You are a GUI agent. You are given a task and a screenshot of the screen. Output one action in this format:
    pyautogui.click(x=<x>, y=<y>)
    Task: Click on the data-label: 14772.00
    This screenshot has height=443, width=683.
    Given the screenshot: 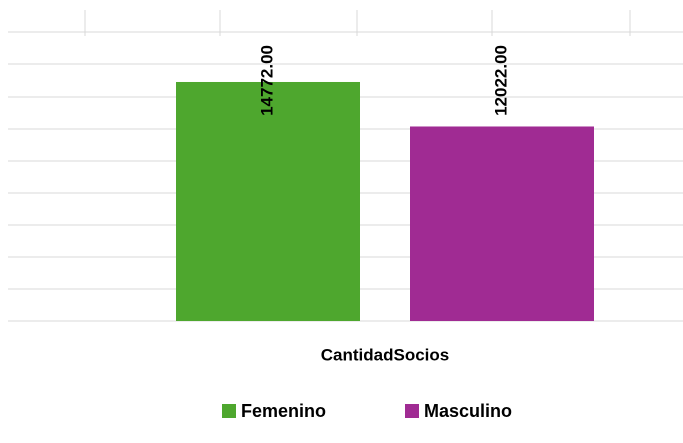 What is the action you would take?
    pyautogui.click(x=266, y=80)
    